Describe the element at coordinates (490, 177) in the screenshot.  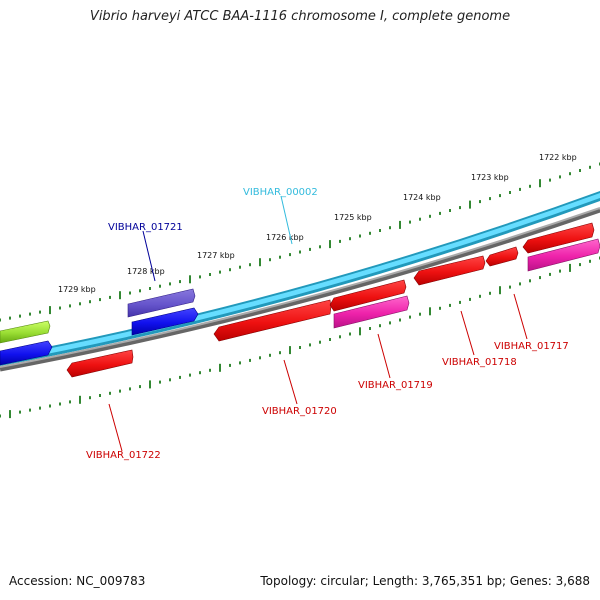
I see `ruler-label: 1723 kbp` at that location.